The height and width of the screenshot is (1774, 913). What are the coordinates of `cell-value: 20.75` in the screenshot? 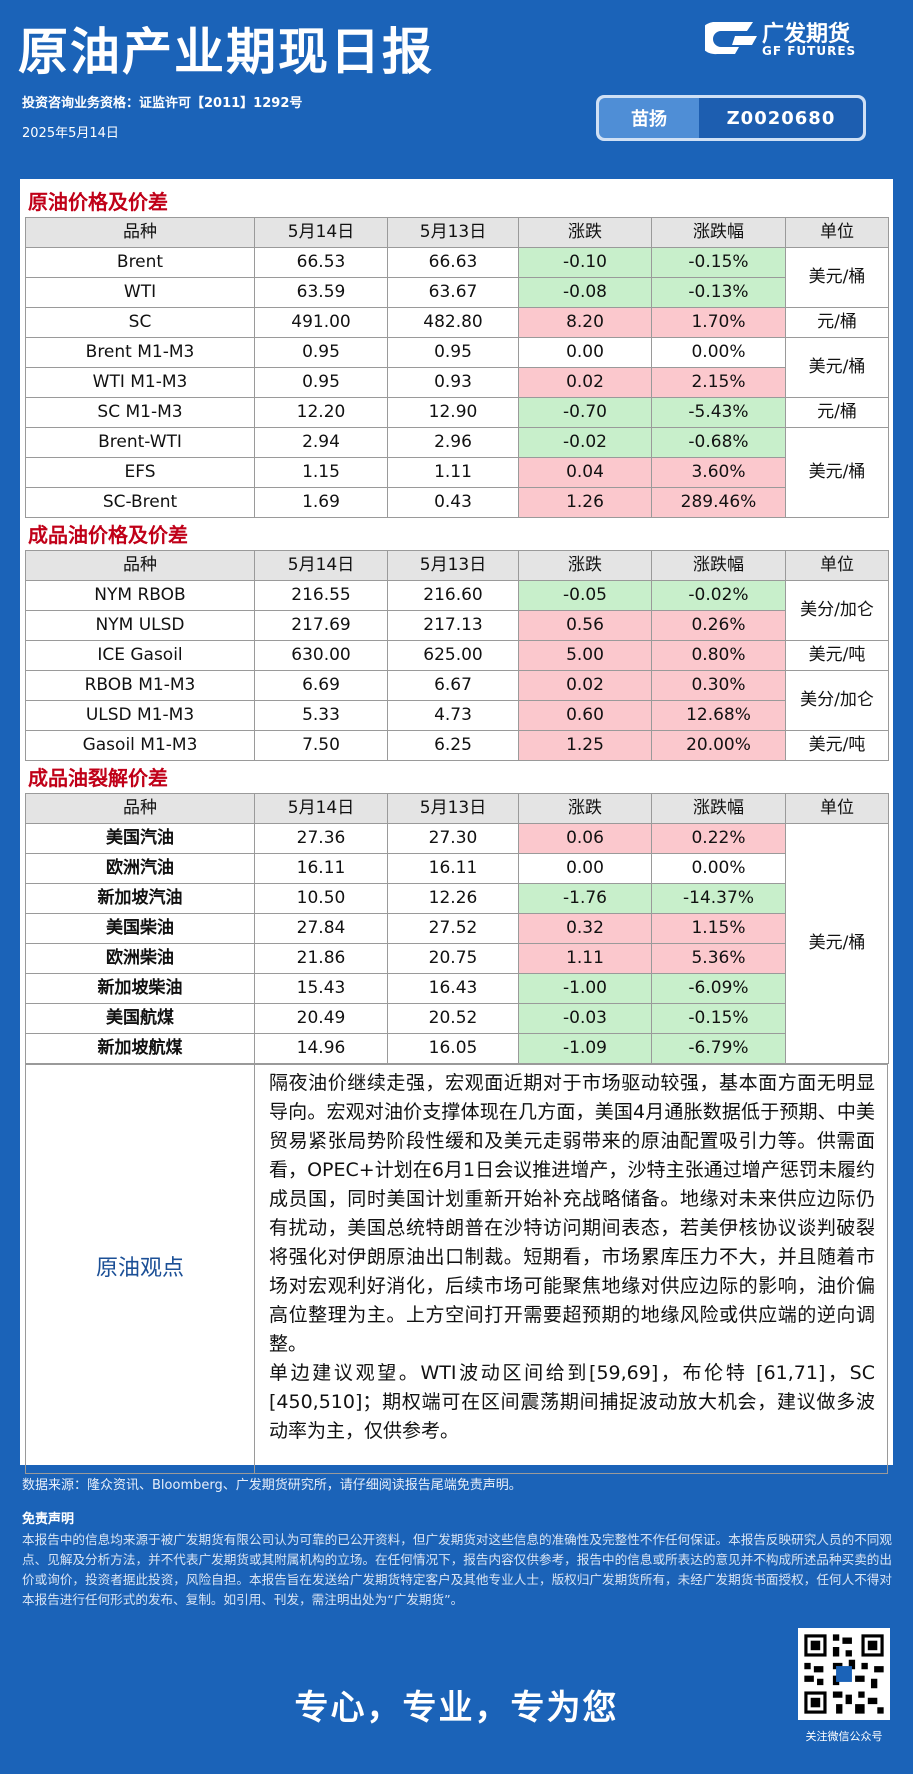 It's located at (453, 958).